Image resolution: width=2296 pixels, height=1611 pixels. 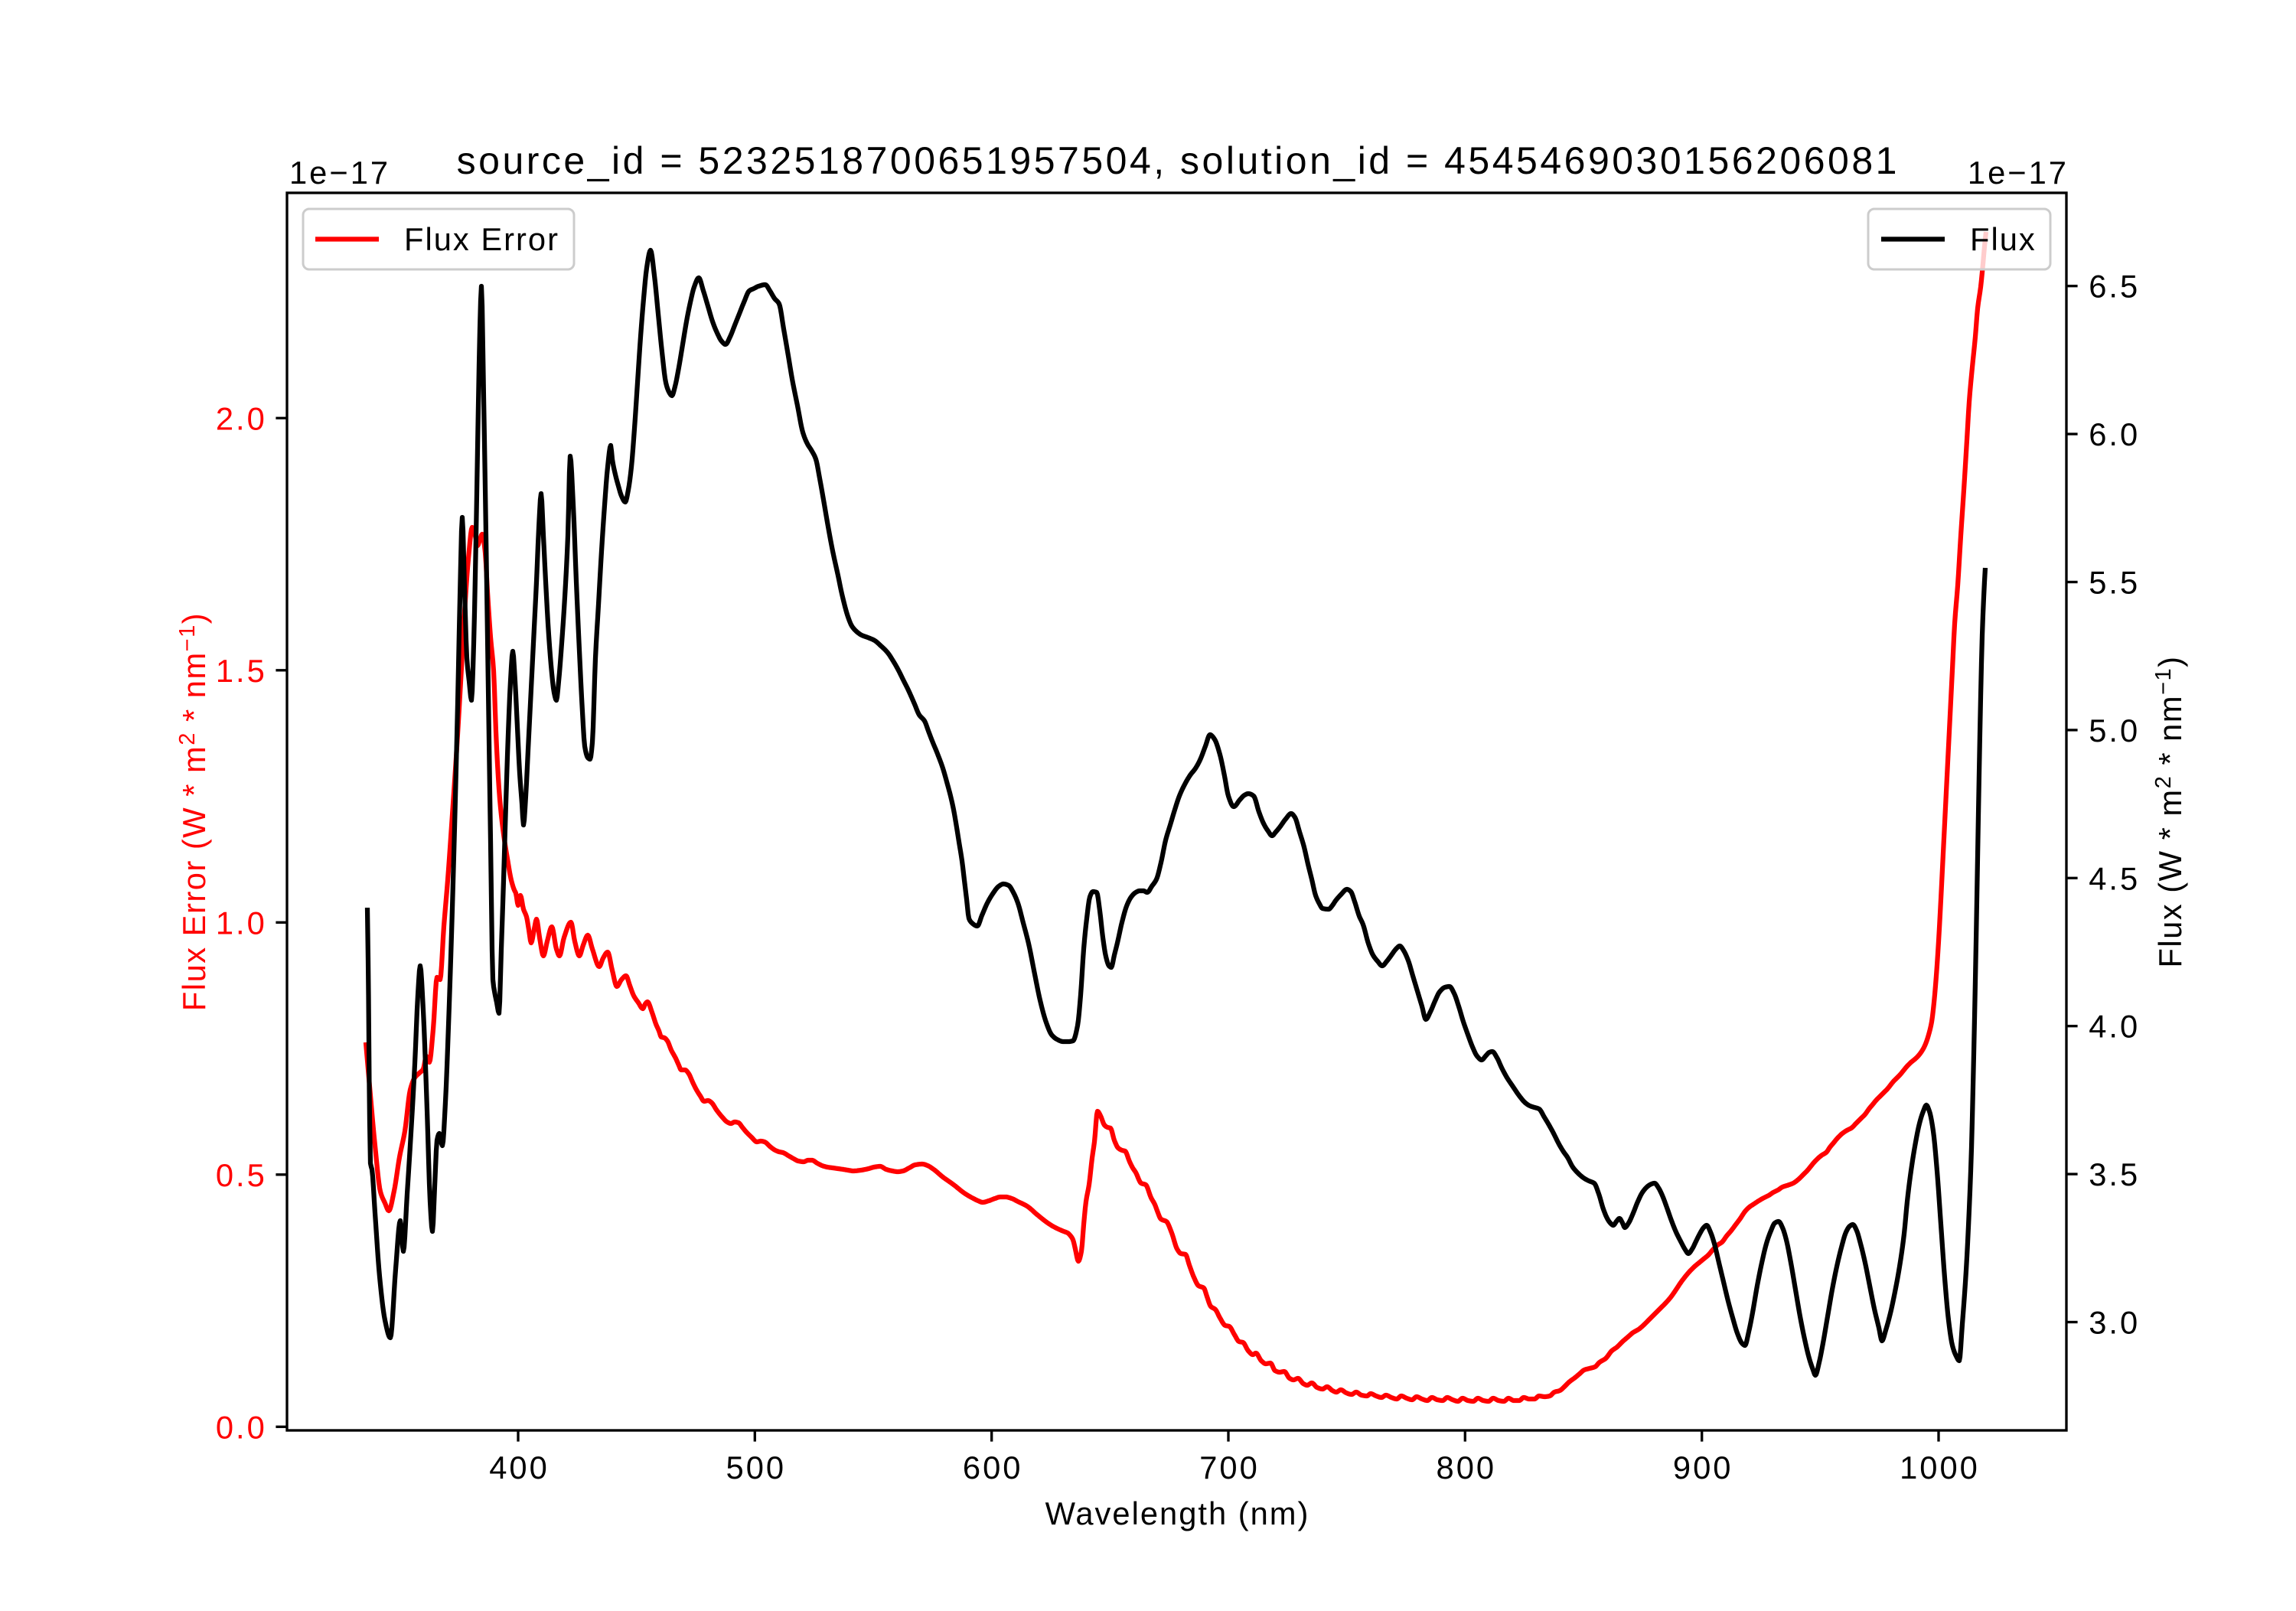 What do you see at coordinates (2003, 239) in the screenshot?
I see `svg-text: Flux` at bounding box center [2003, 239].